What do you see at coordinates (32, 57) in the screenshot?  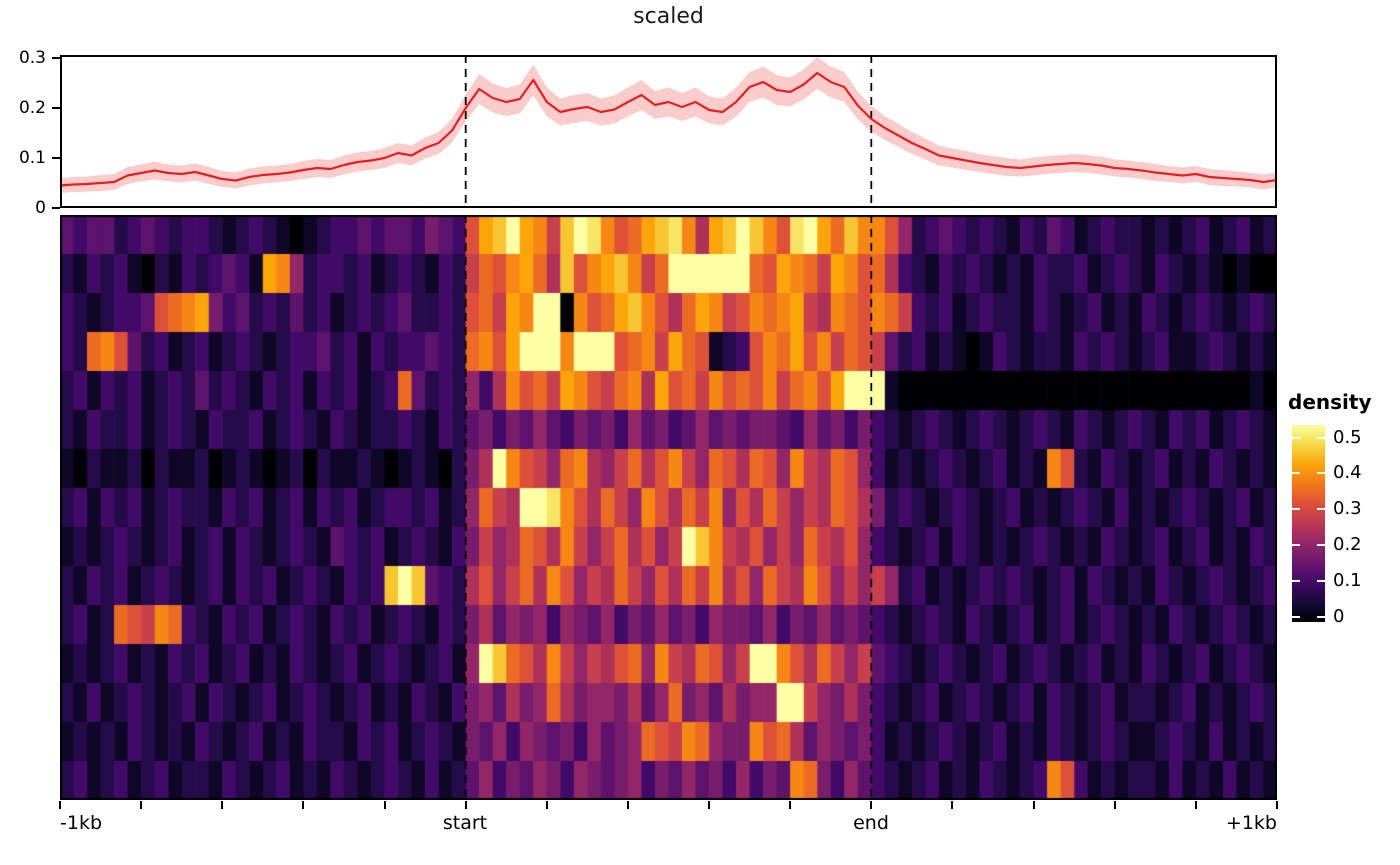 I see `y-tick-label: 0.3` at bounding box center [32, 57].